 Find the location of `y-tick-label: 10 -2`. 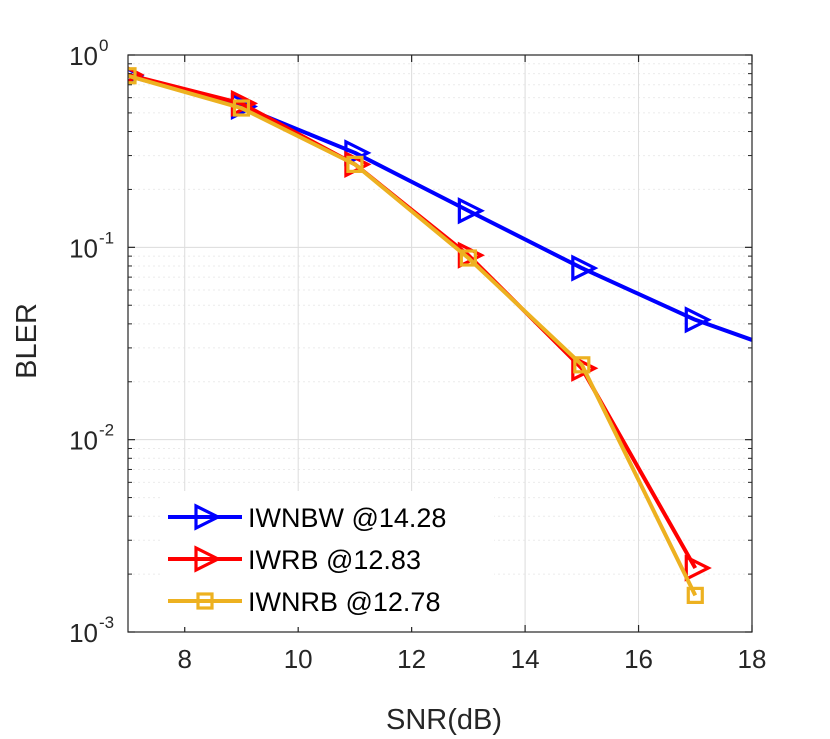

y-tick-label: 10 -2 is located at coordinates (91, 438).